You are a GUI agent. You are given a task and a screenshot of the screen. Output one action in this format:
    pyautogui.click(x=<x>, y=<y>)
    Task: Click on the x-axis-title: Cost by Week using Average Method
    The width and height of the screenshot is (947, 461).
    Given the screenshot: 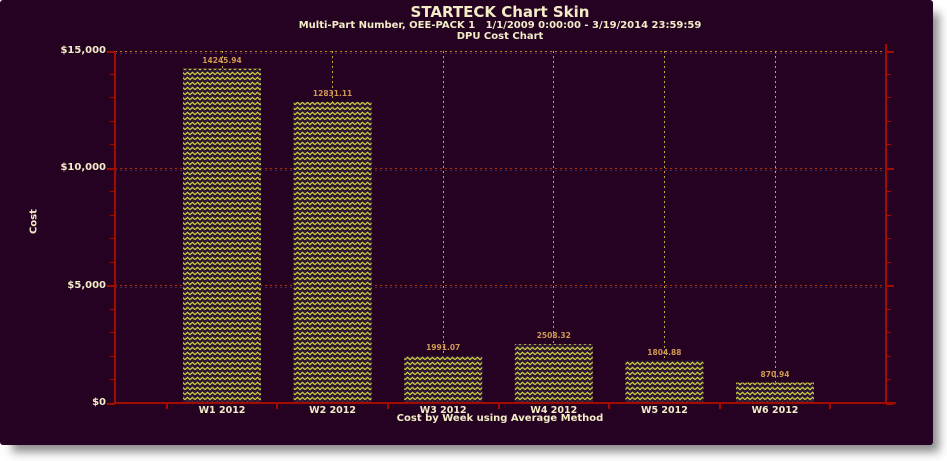 What is the action you would take?
    pyautogui.click(x=500, y=418)
    